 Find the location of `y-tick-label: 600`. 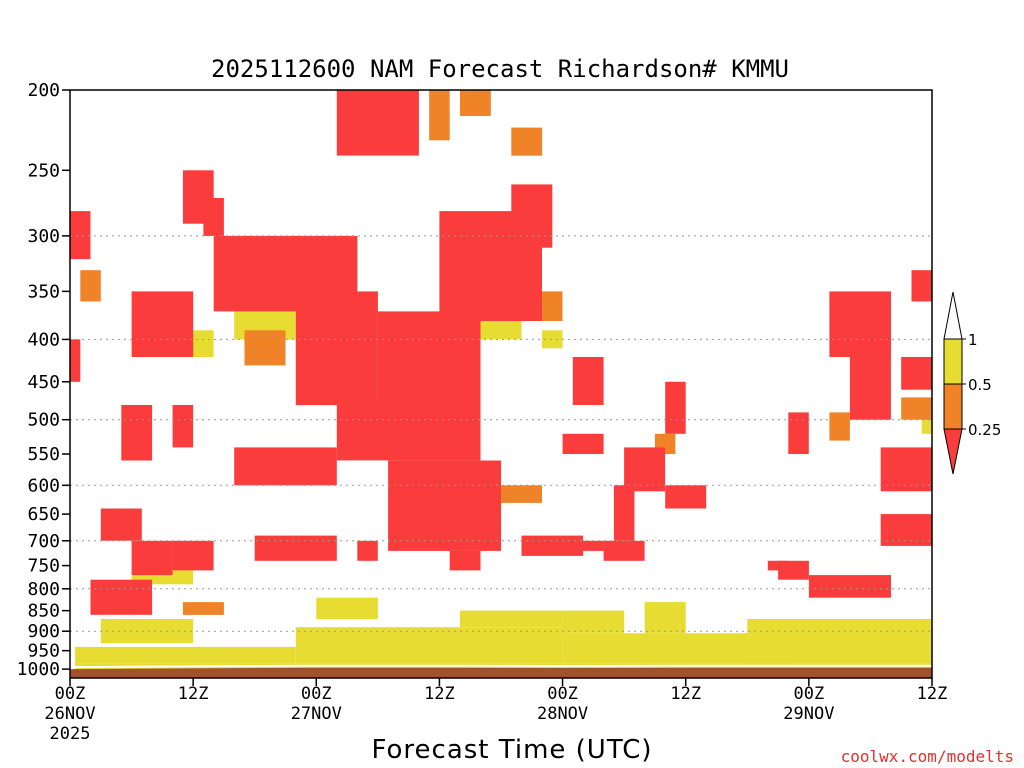

y-tick-label: 600 is located at coordinates (43, 485).